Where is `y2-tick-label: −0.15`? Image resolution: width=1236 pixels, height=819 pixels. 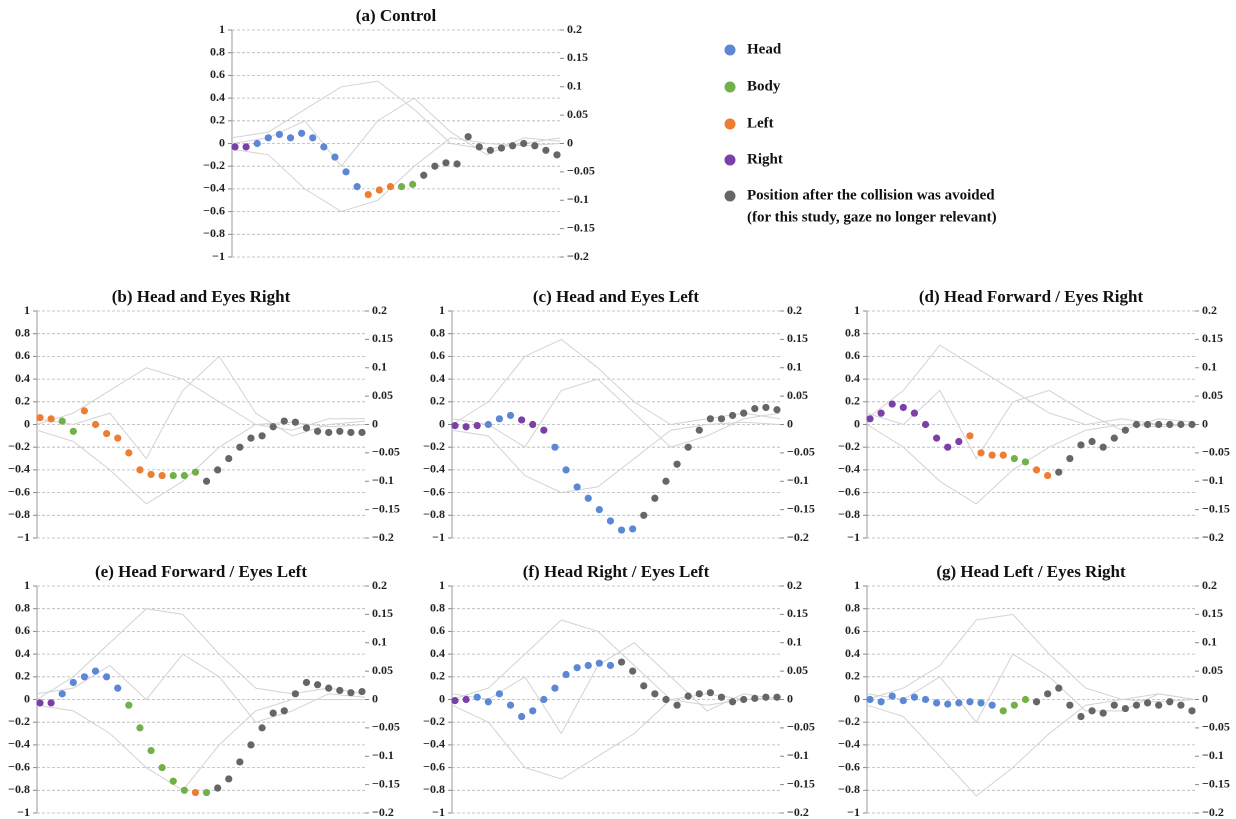 y2-tick-label: −0.15 is located at coordinates (1216, 508).